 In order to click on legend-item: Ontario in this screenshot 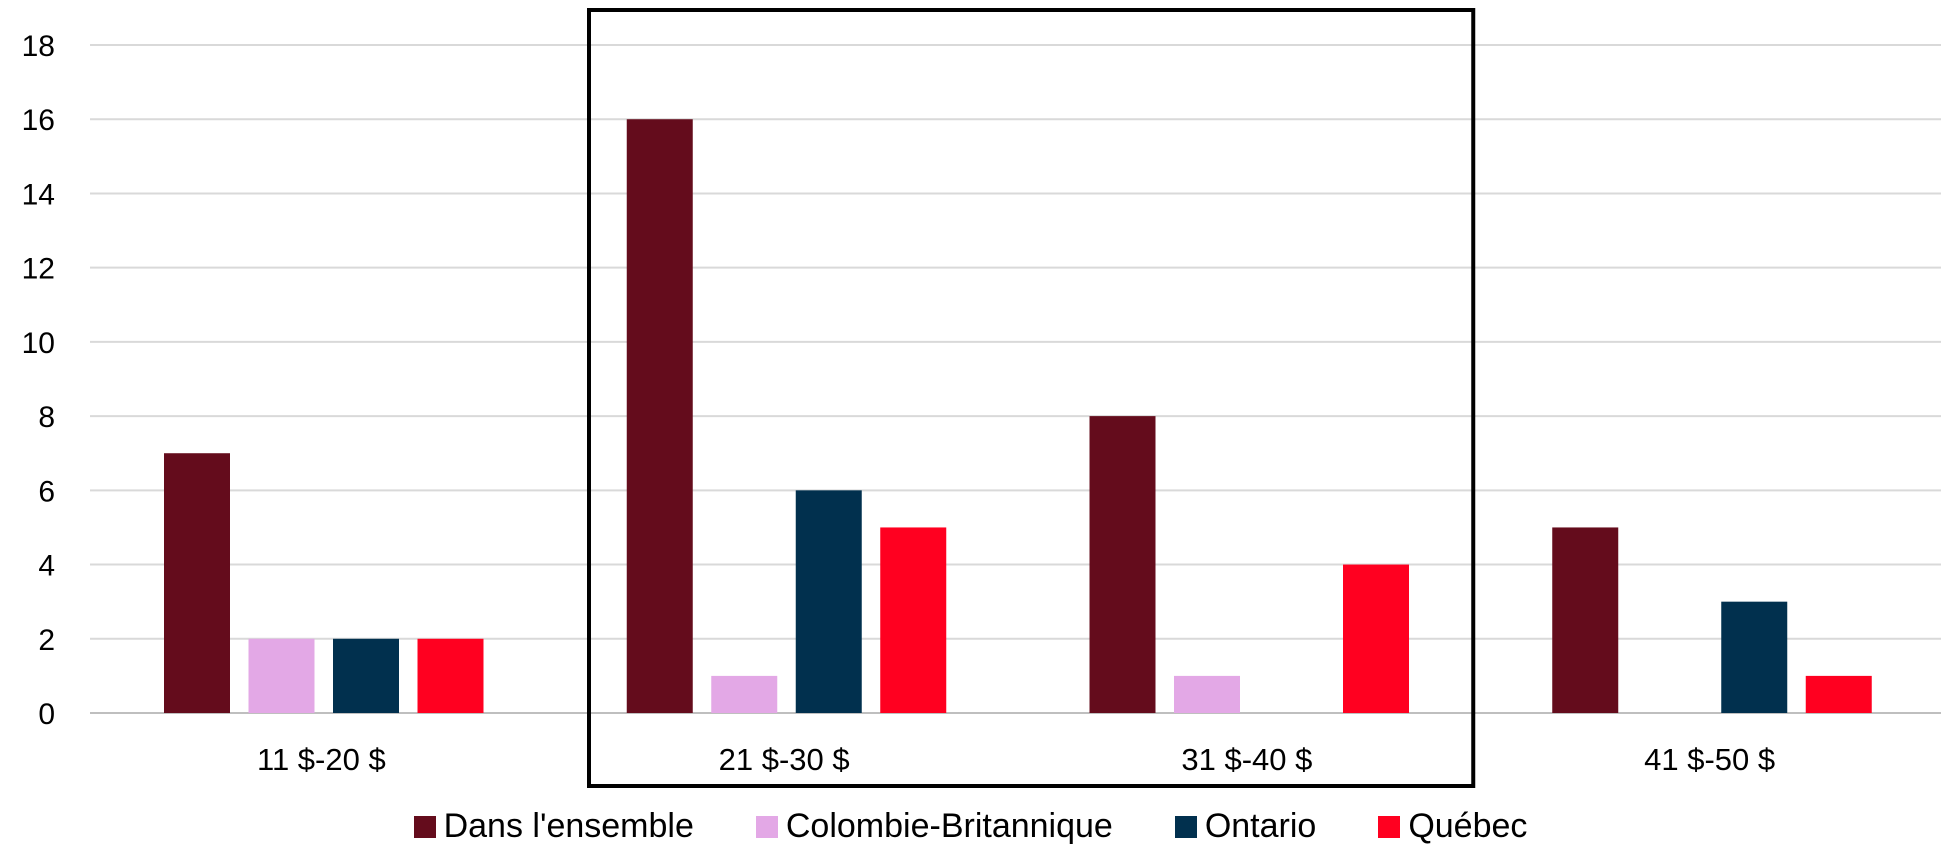, I will do `click(1245, 826)`.